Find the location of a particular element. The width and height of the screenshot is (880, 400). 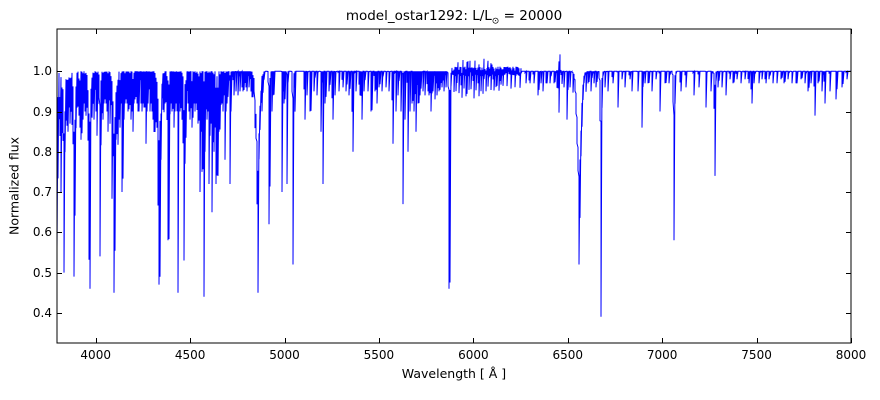

x-tick-label: 5500 is located at coordinates (379, 355).